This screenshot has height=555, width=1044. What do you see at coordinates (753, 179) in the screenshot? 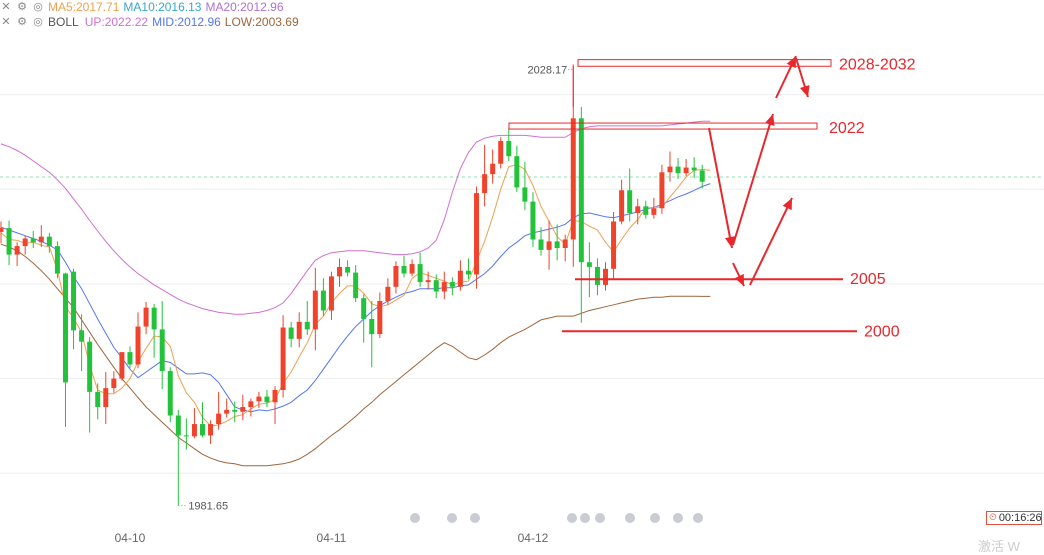
I see `projection-arrow-up-2022` at bounding box center [753, 179].